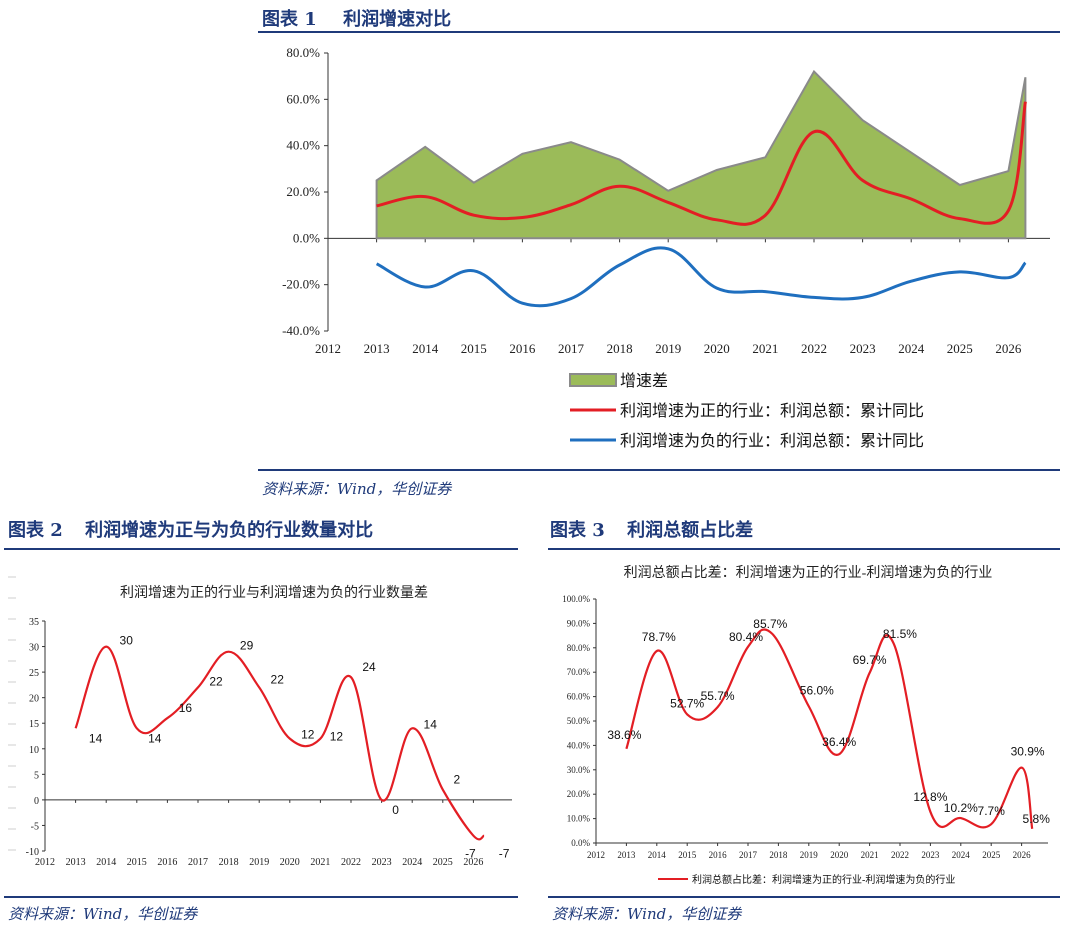  What do you see at coordinates (1028, 752) in the screenshot?
I see `data-label: 30.9%` at bounding box center [1028, 752].